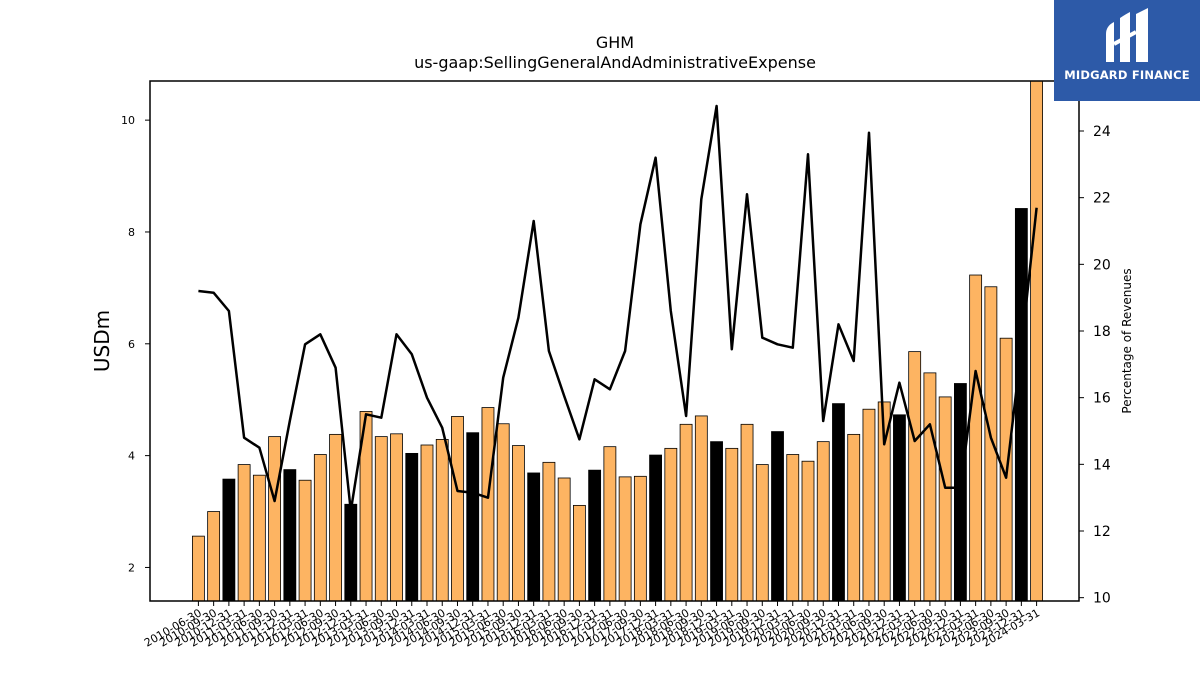 The height and width of the screenshot is (675, 1200). Describe the element at coordinates (1102, 599) in the screenshot. I see `y2-tick-label: 10` at that location.